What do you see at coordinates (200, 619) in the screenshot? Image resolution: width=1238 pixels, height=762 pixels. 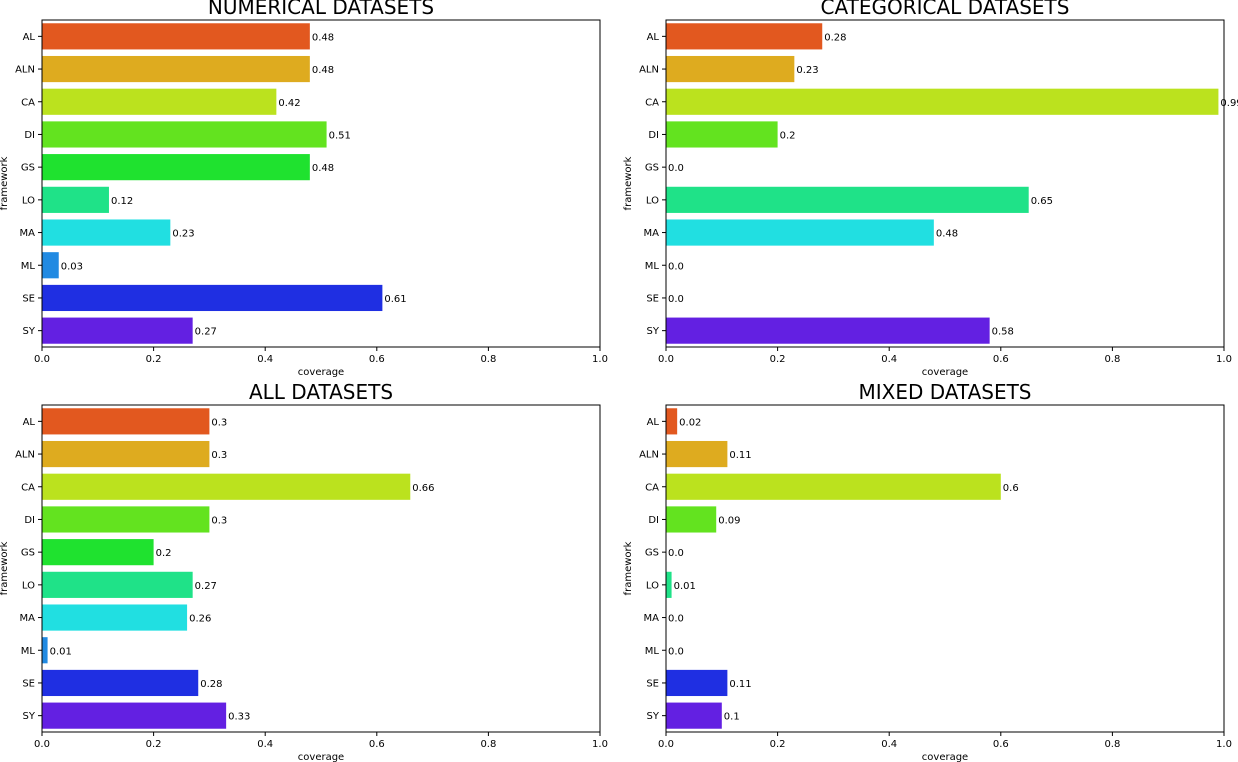 I see `data-label-all-ma: 0.26` at bounding box center [200, 619].